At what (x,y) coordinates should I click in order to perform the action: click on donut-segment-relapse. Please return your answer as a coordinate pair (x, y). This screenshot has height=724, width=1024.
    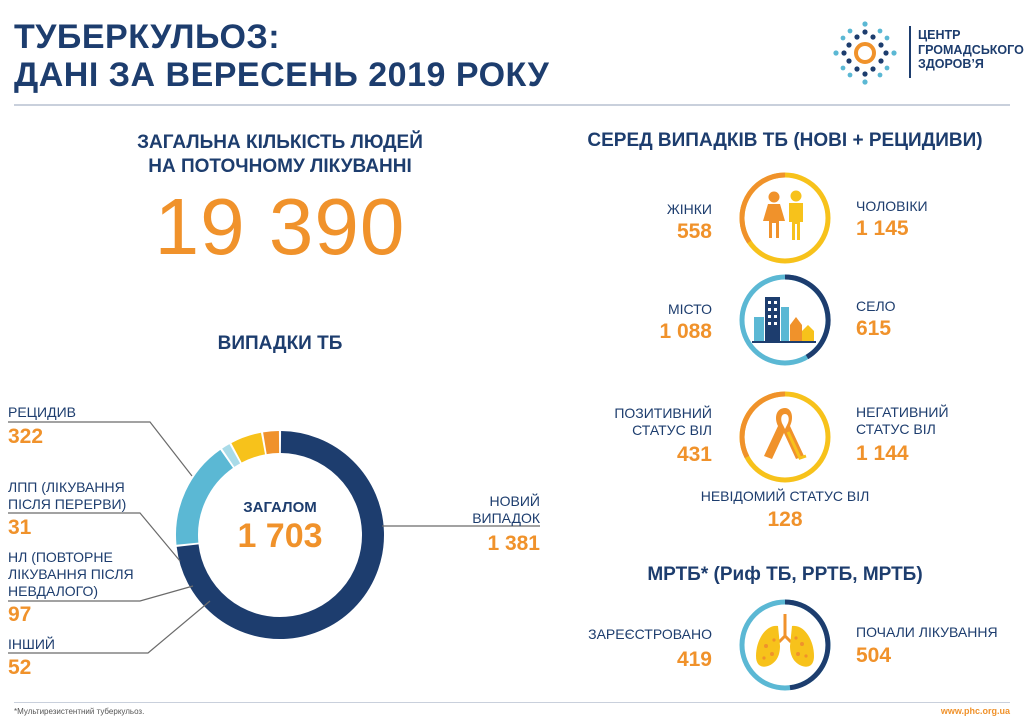
    Looking at the image, I should click on (205, 497).